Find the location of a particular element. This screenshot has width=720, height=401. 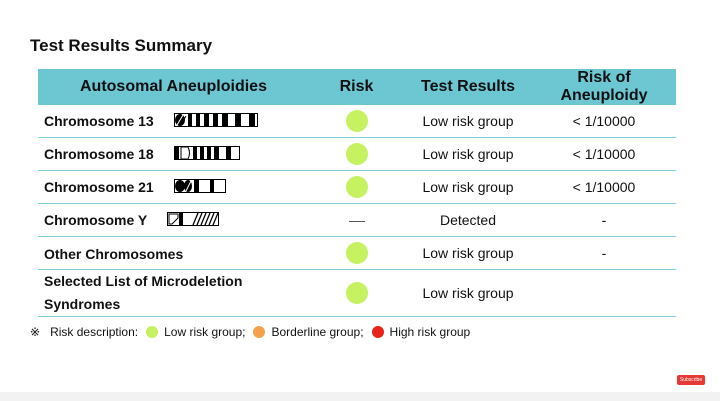

row-name-cell: Chromosome 13 is located at coordinates (173, 121).